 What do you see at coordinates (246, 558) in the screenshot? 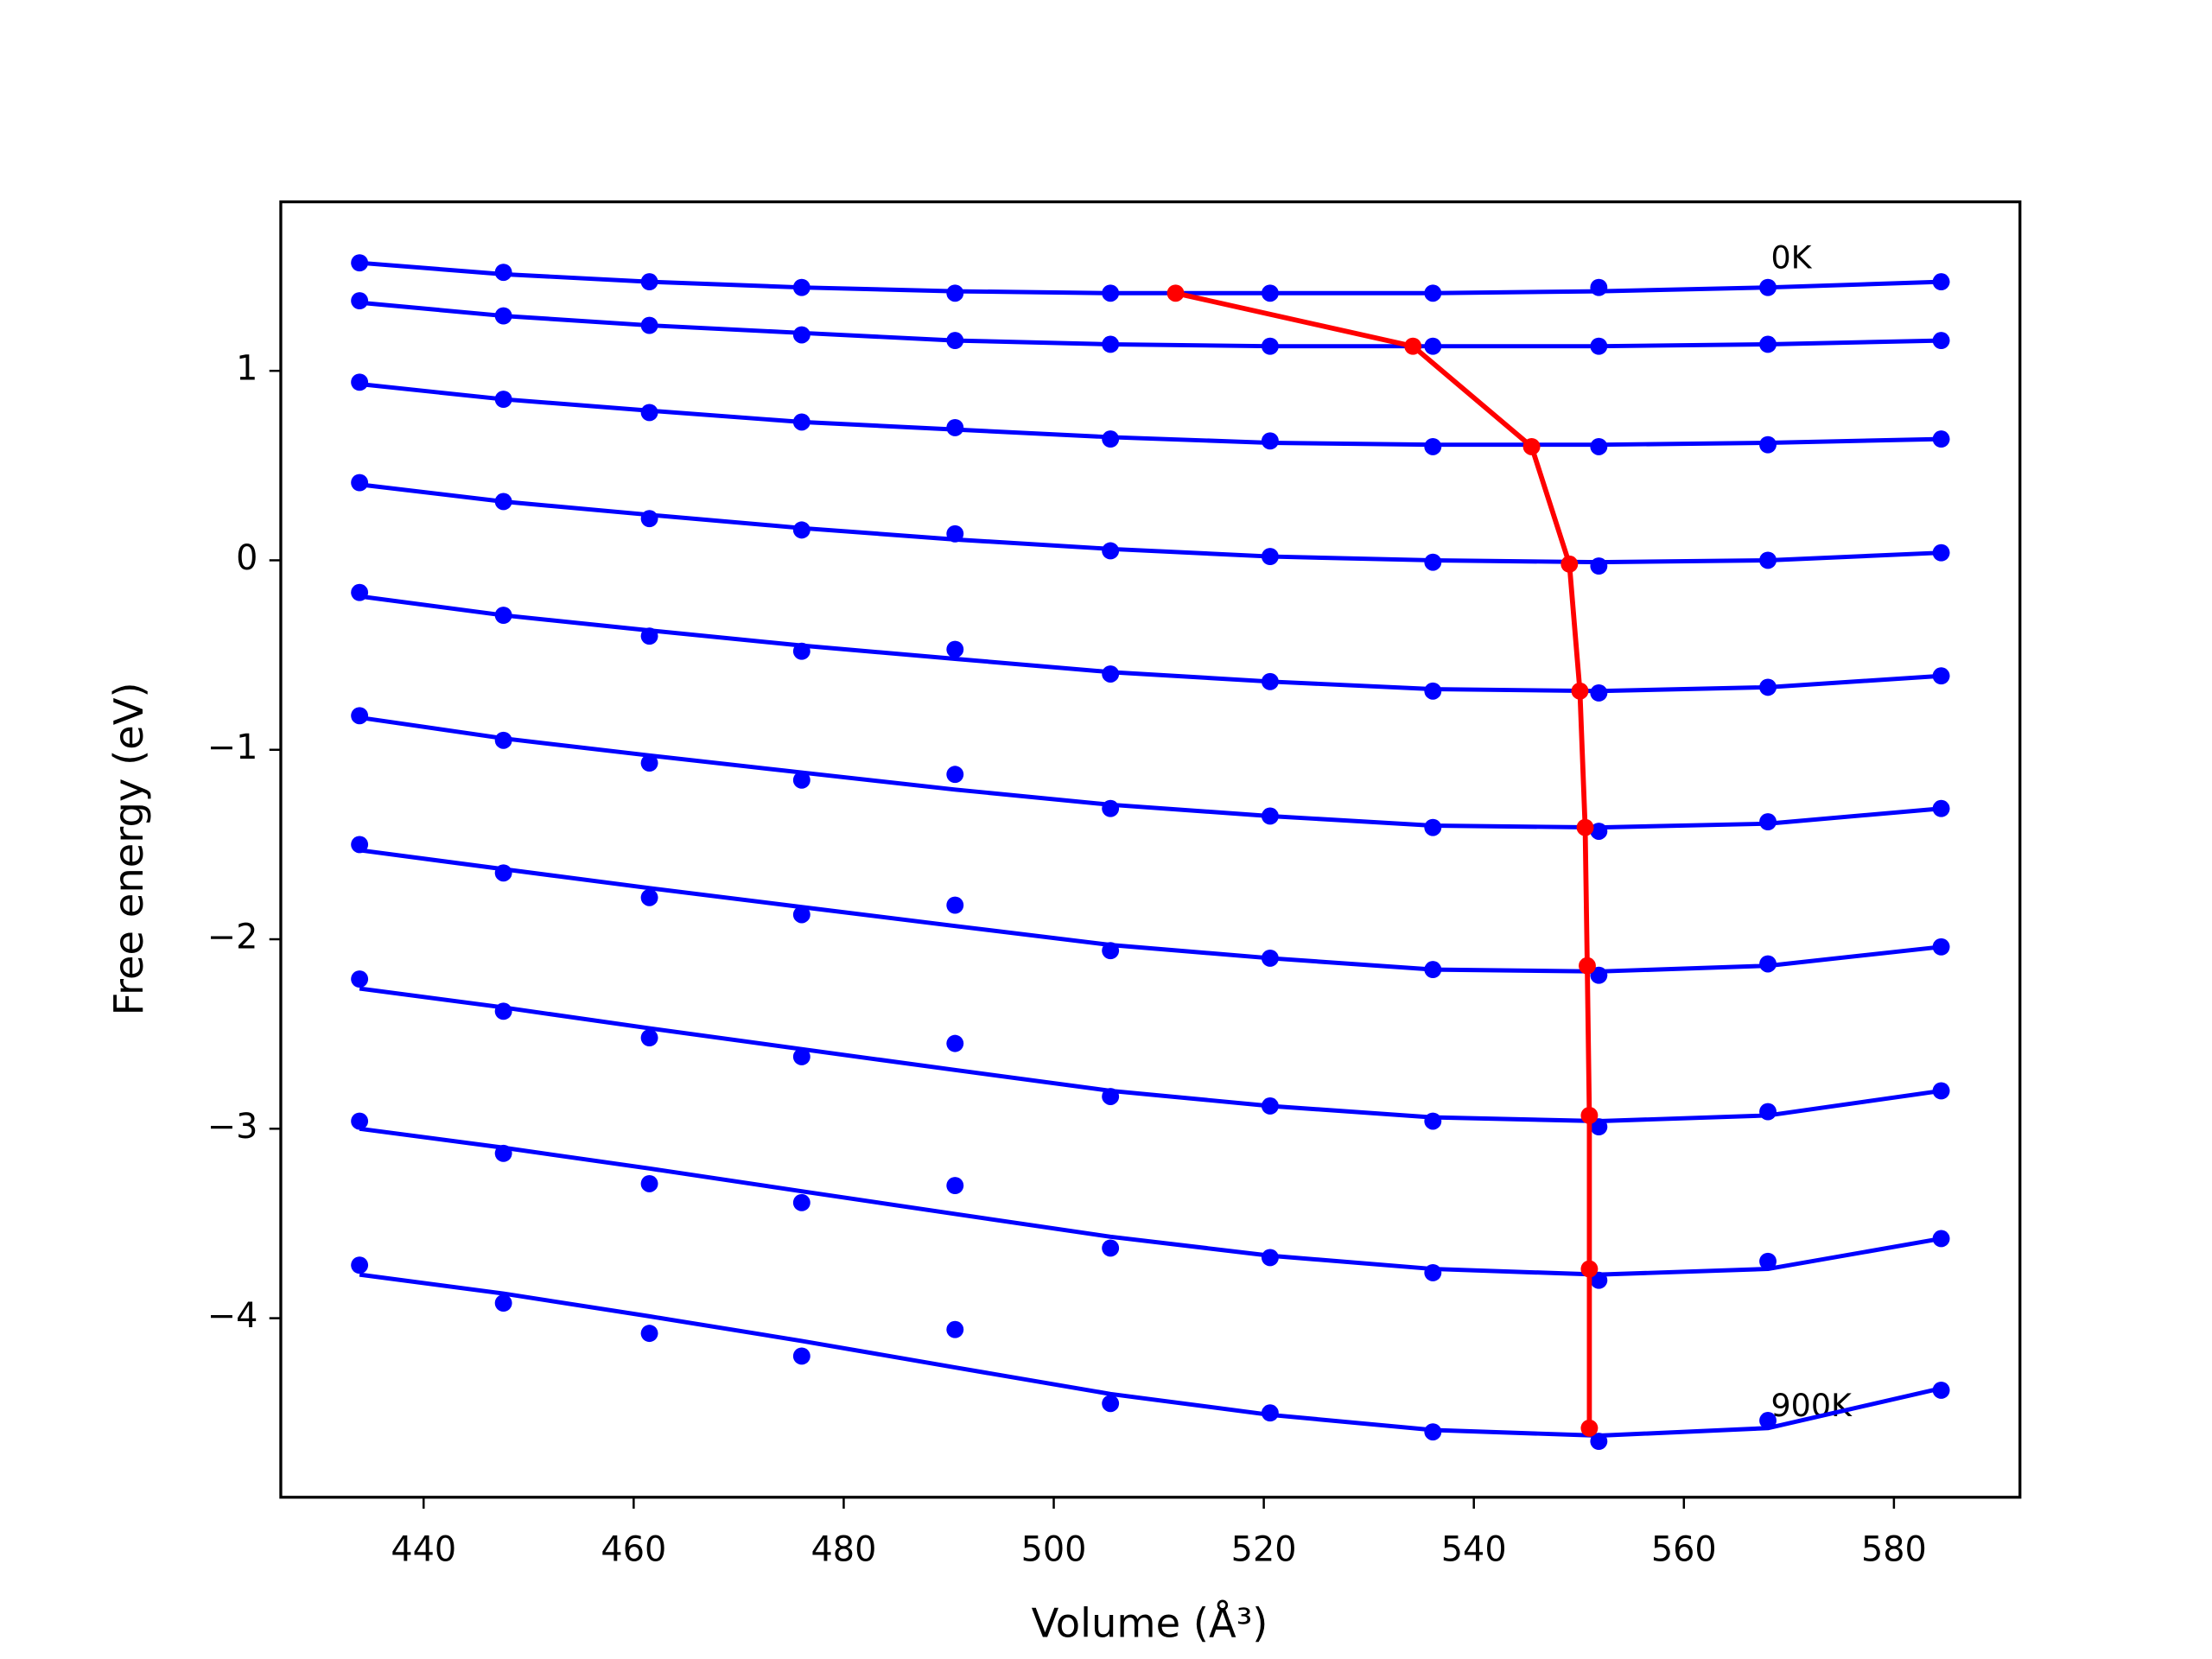
I see `y-tick-label: 0` at bounding box center [246, 558].